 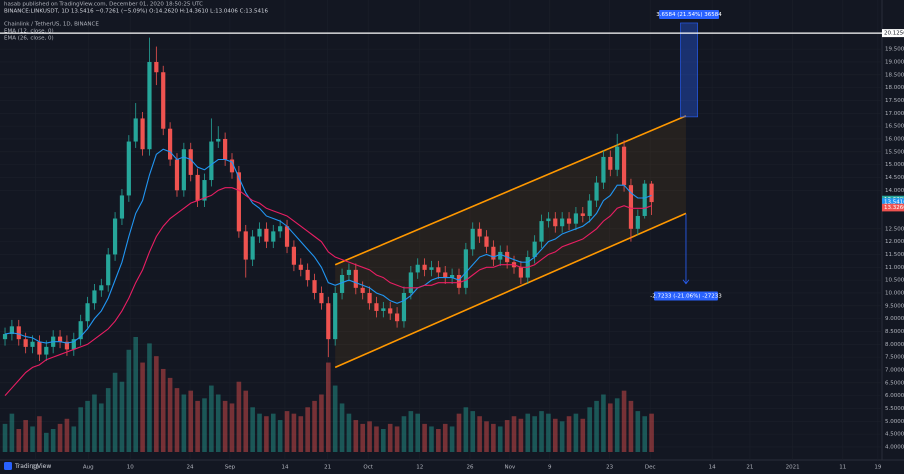 I want to click on y-tick-label: 10.5000, so click(x=894, y=281).